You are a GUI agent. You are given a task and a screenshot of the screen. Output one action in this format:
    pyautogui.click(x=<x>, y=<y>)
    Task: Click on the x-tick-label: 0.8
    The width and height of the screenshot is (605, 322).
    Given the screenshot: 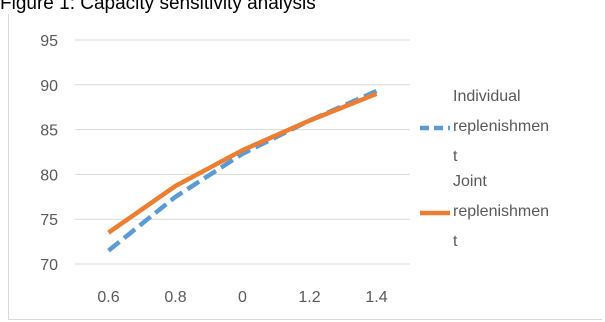 What is the action you would take?
    pyautogui.click(x=175, y=297)
    